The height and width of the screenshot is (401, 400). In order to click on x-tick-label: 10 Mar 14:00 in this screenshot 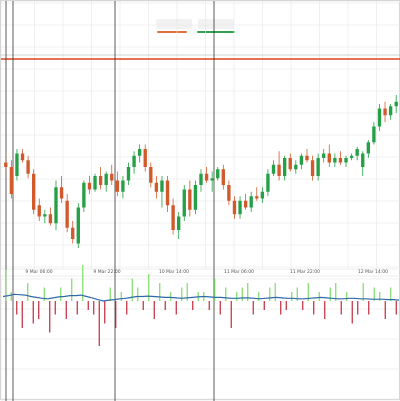, I will do `click(174, 272)`.